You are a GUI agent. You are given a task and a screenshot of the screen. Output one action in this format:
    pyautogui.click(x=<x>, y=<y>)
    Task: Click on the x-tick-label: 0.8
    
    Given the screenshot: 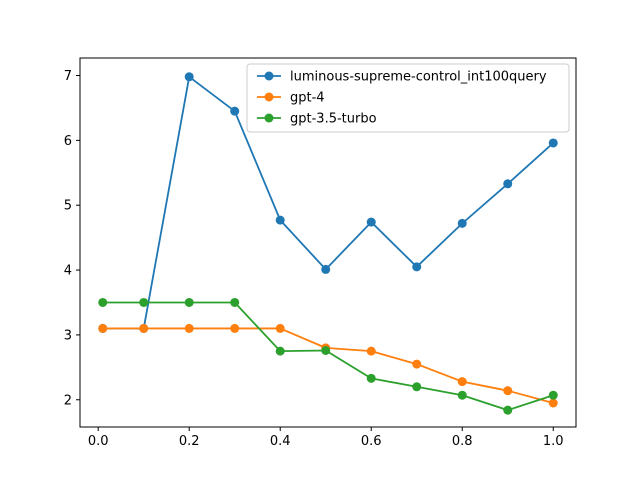 What is the action you would take?
    pyautogui.click(x=462, y=441)
    